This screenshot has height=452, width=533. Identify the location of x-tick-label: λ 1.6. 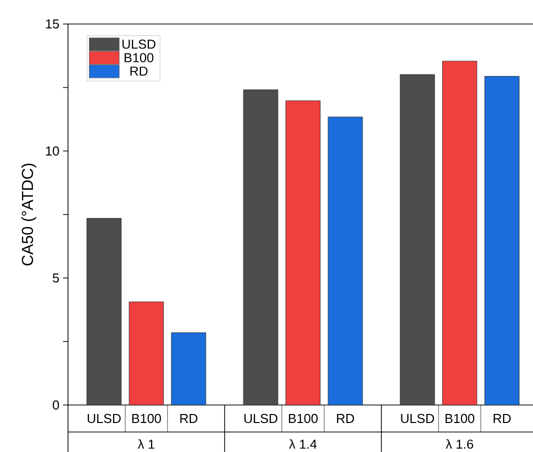
(460, 444).